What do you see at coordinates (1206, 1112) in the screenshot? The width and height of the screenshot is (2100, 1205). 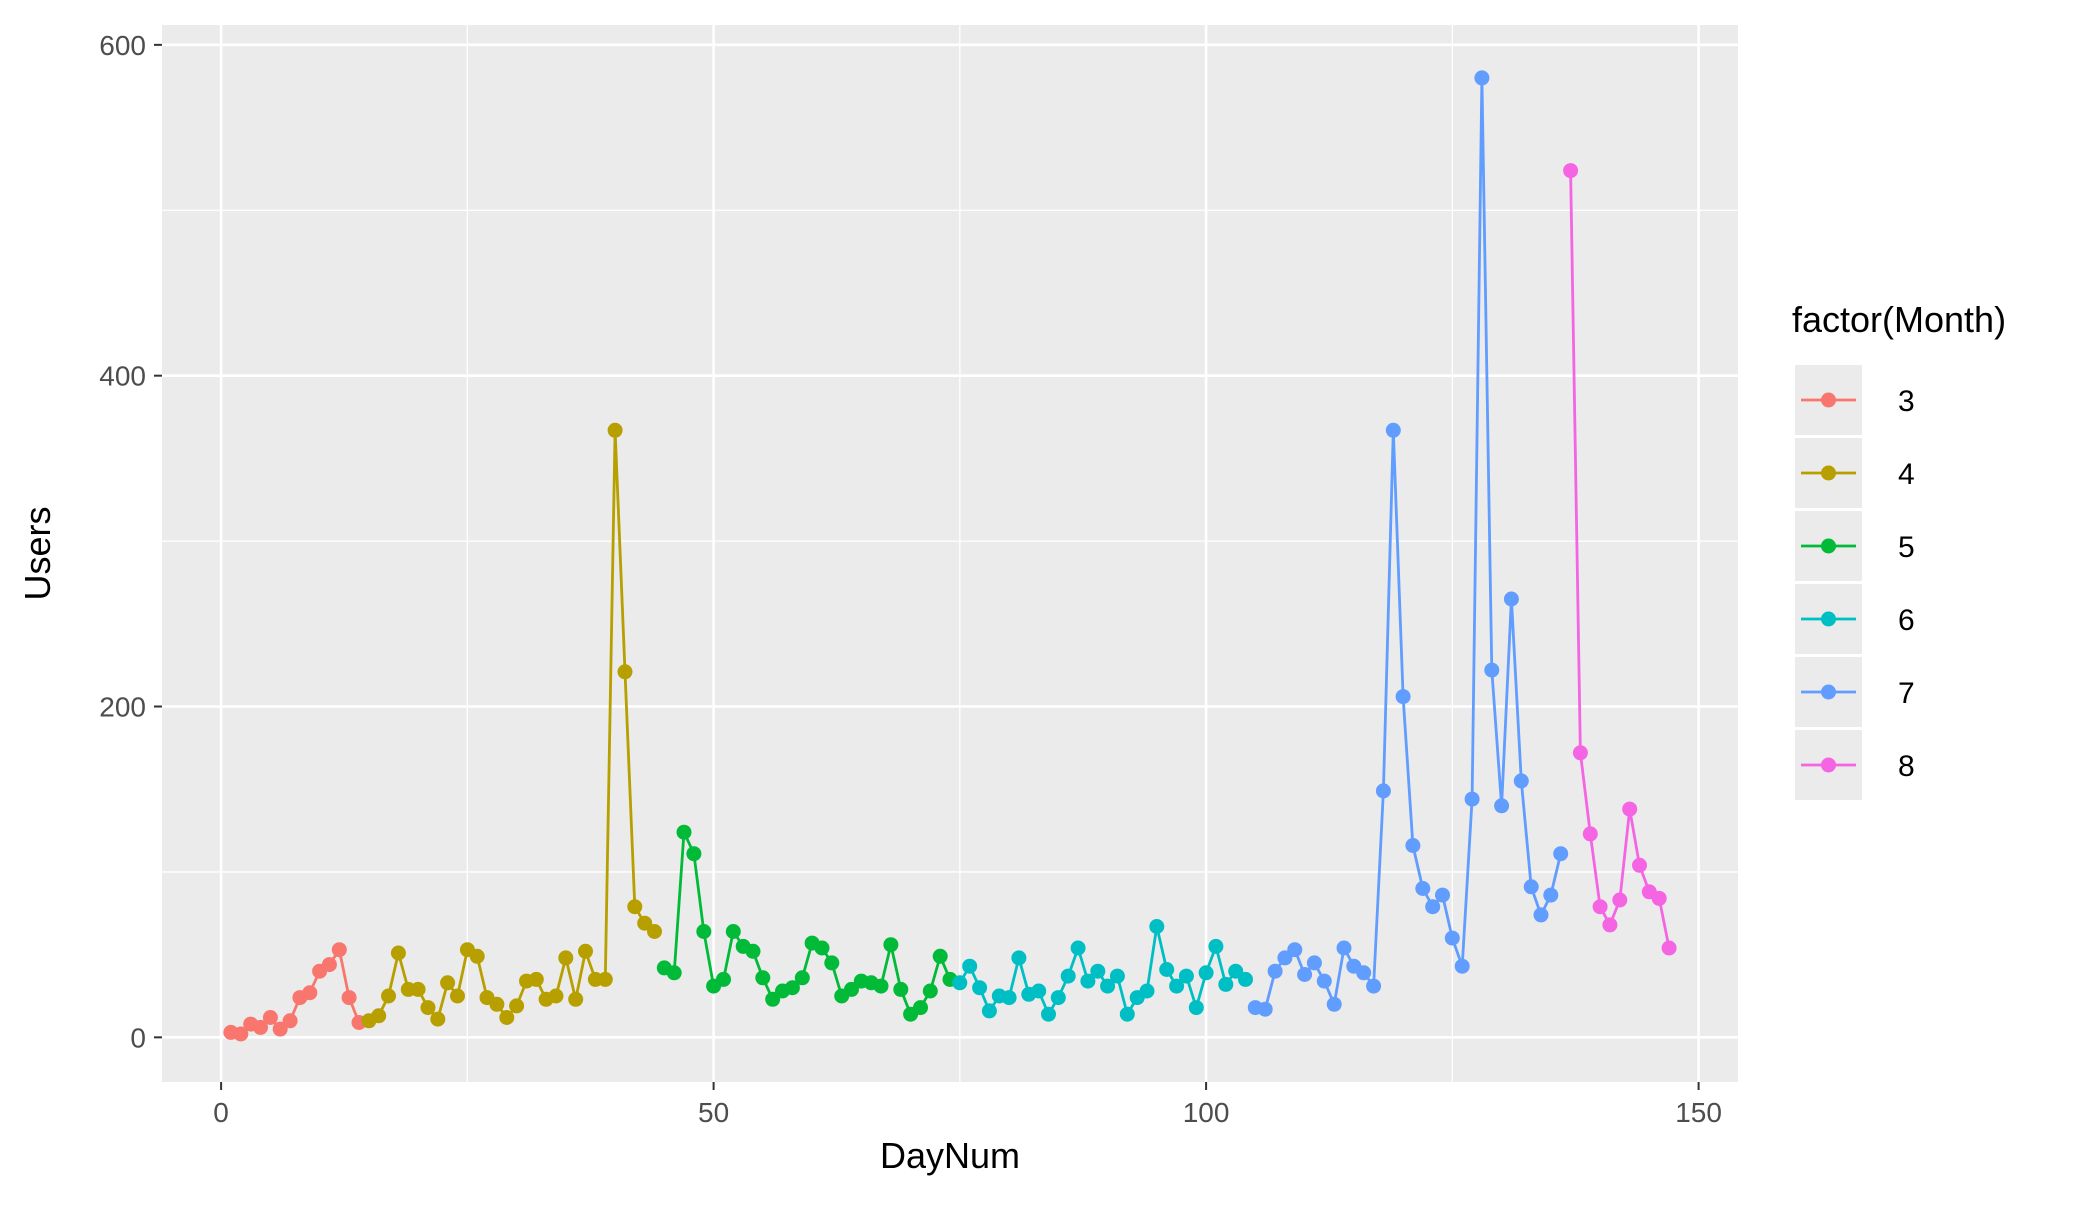 I see `x-tick-label: 100` at bounding box center [1206, 1112].